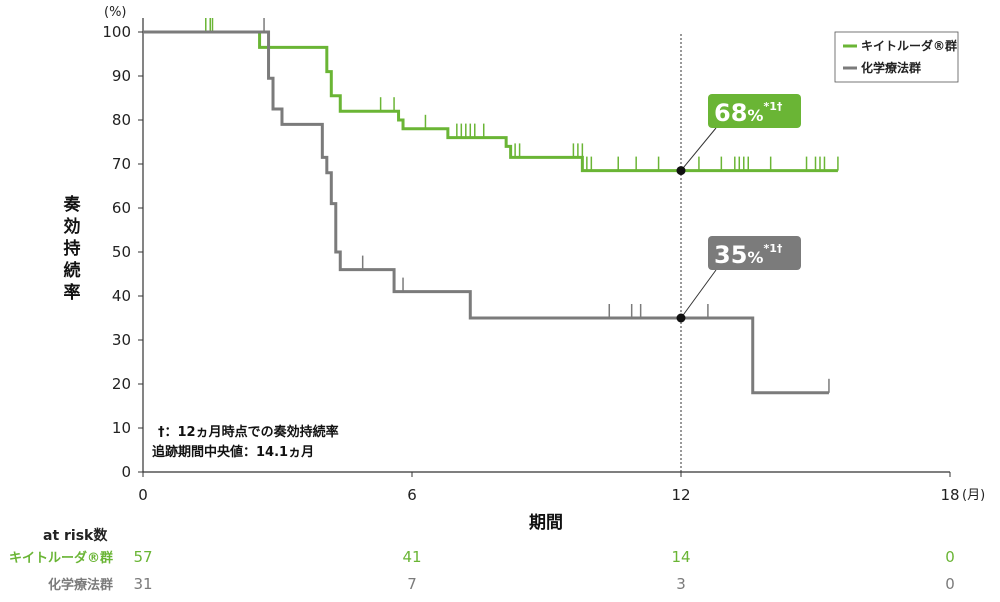 The image size is (1000, 602). I want to click on y-tick-label: 50, so click(121, 252).